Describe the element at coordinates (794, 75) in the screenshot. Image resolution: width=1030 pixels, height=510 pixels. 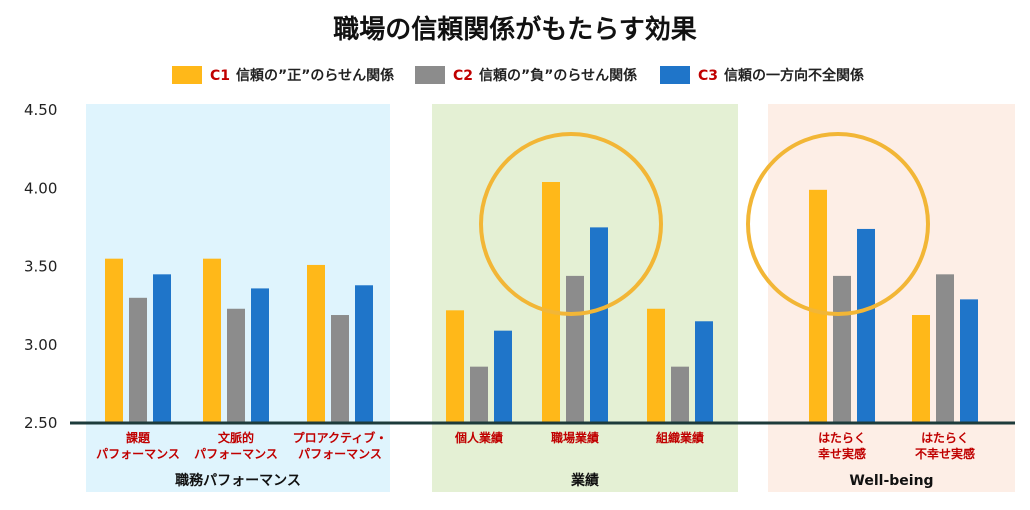
I see `legend-label-c3: 信頼の一方向不全関係` at that location.